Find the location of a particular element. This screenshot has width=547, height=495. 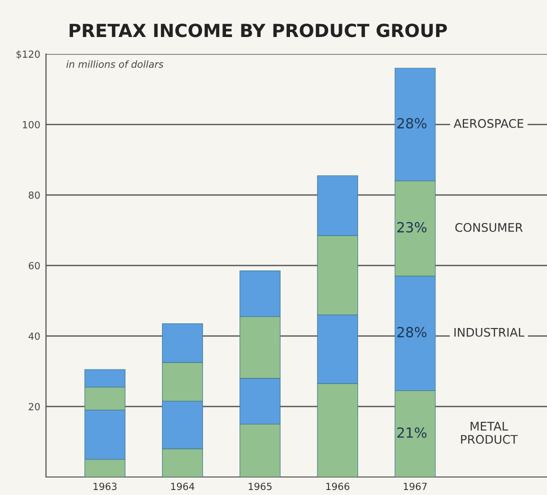

x-tick-label: 1965 is located at coordinates (260, 486).